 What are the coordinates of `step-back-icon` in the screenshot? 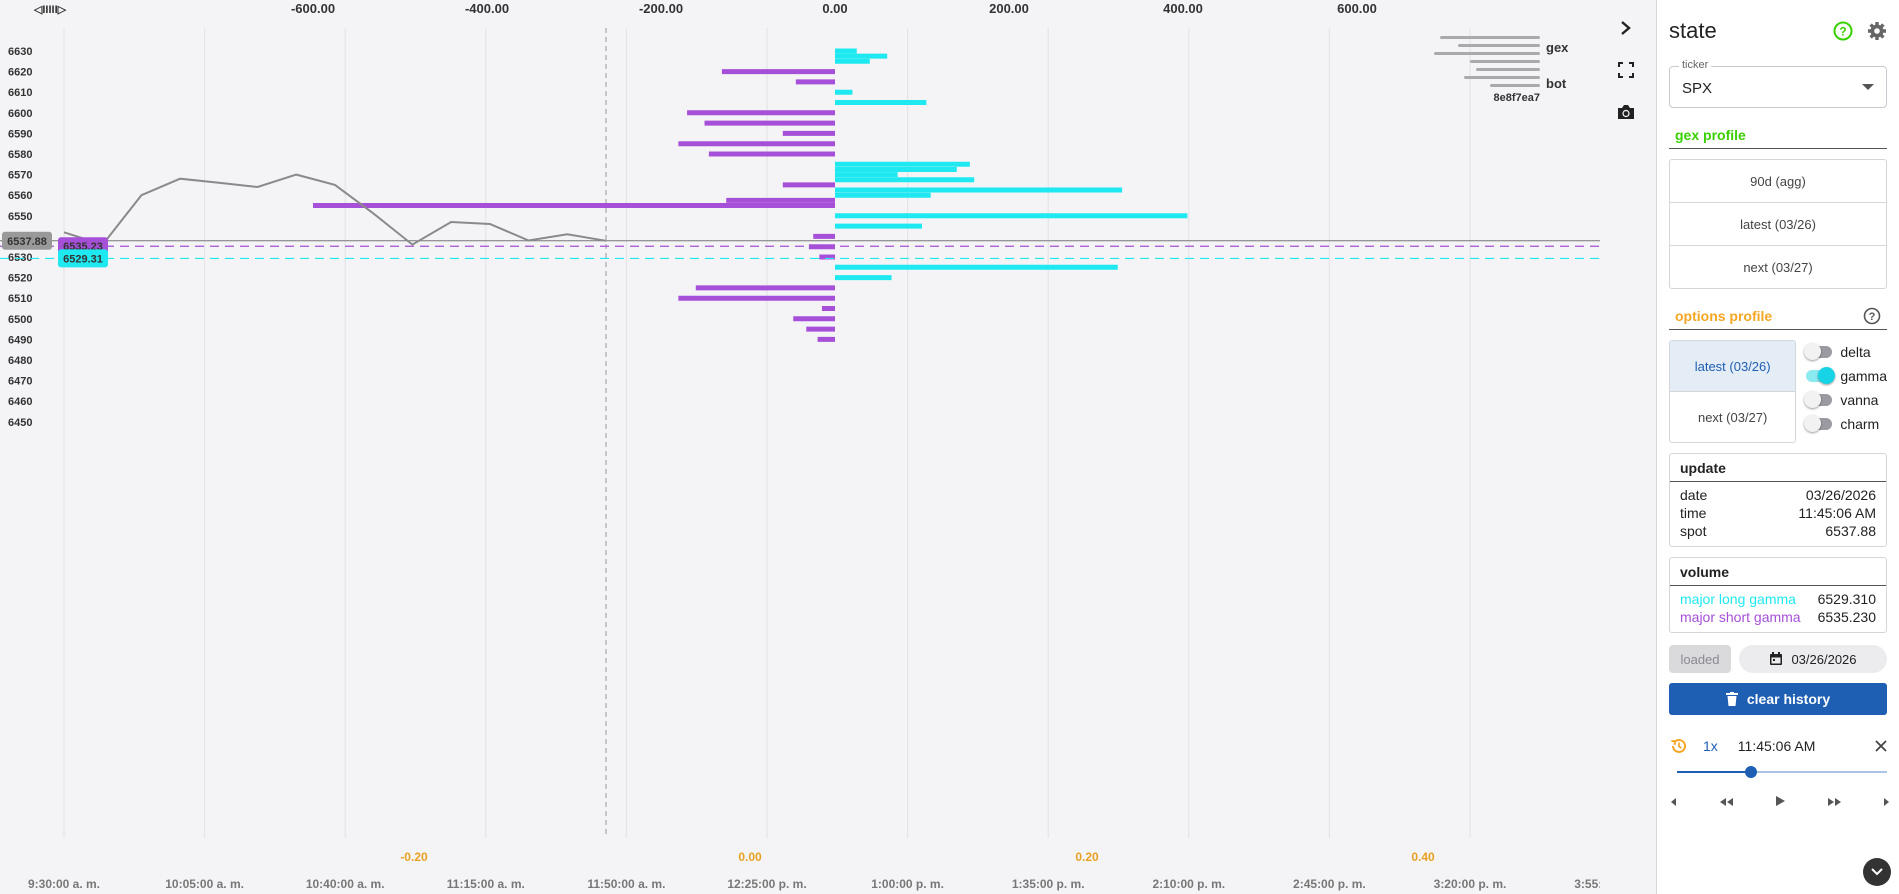 It's located at (1673, 801).